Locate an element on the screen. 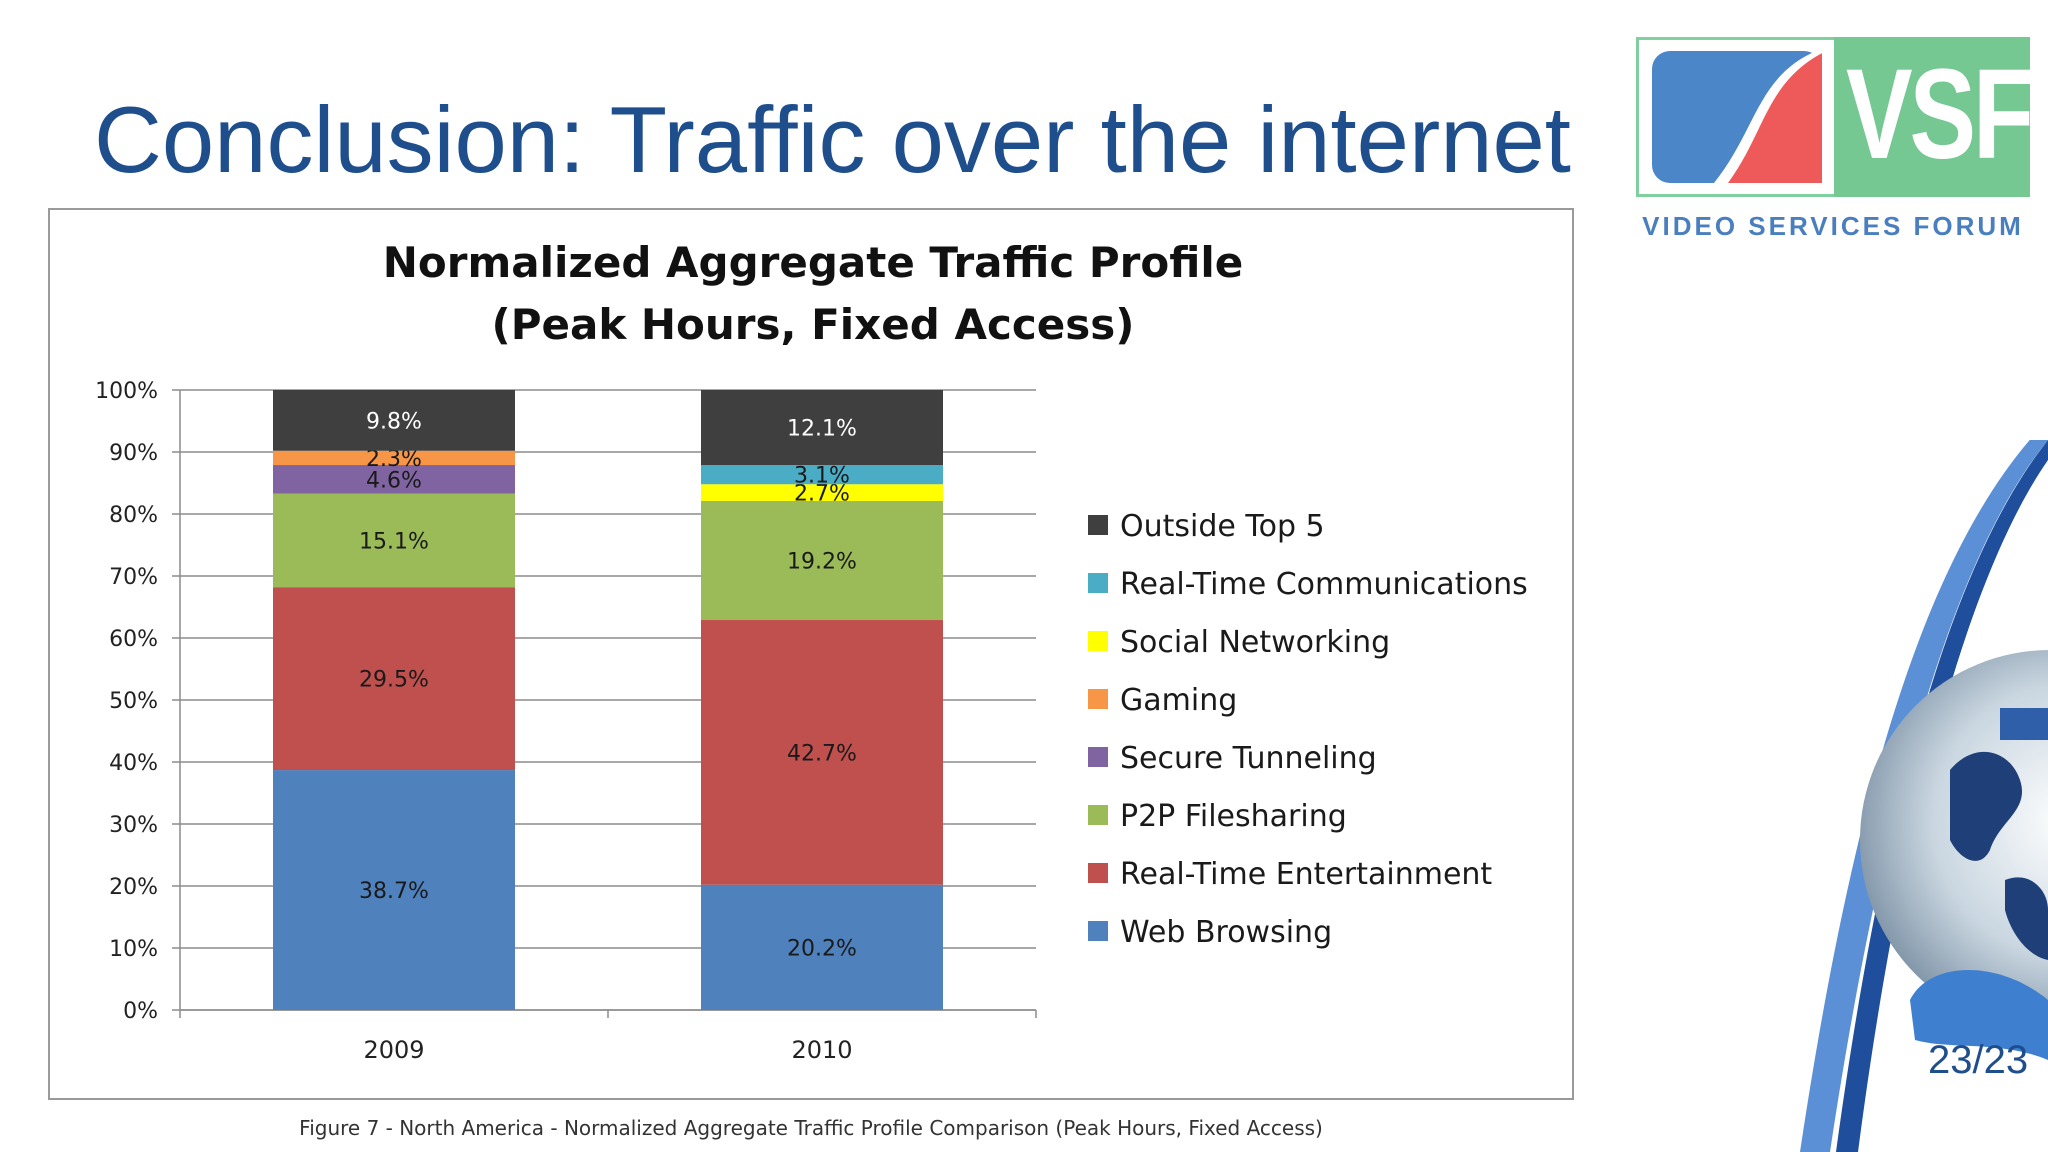  vsf-logo: VSF VIDEO SERVICES FORUM is located at coordinates (1835, 142).